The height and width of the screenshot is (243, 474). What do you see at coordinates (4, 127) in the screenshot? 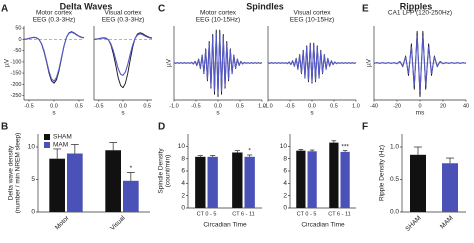
I see `panel-label: B` at bounding box center [4, 127].